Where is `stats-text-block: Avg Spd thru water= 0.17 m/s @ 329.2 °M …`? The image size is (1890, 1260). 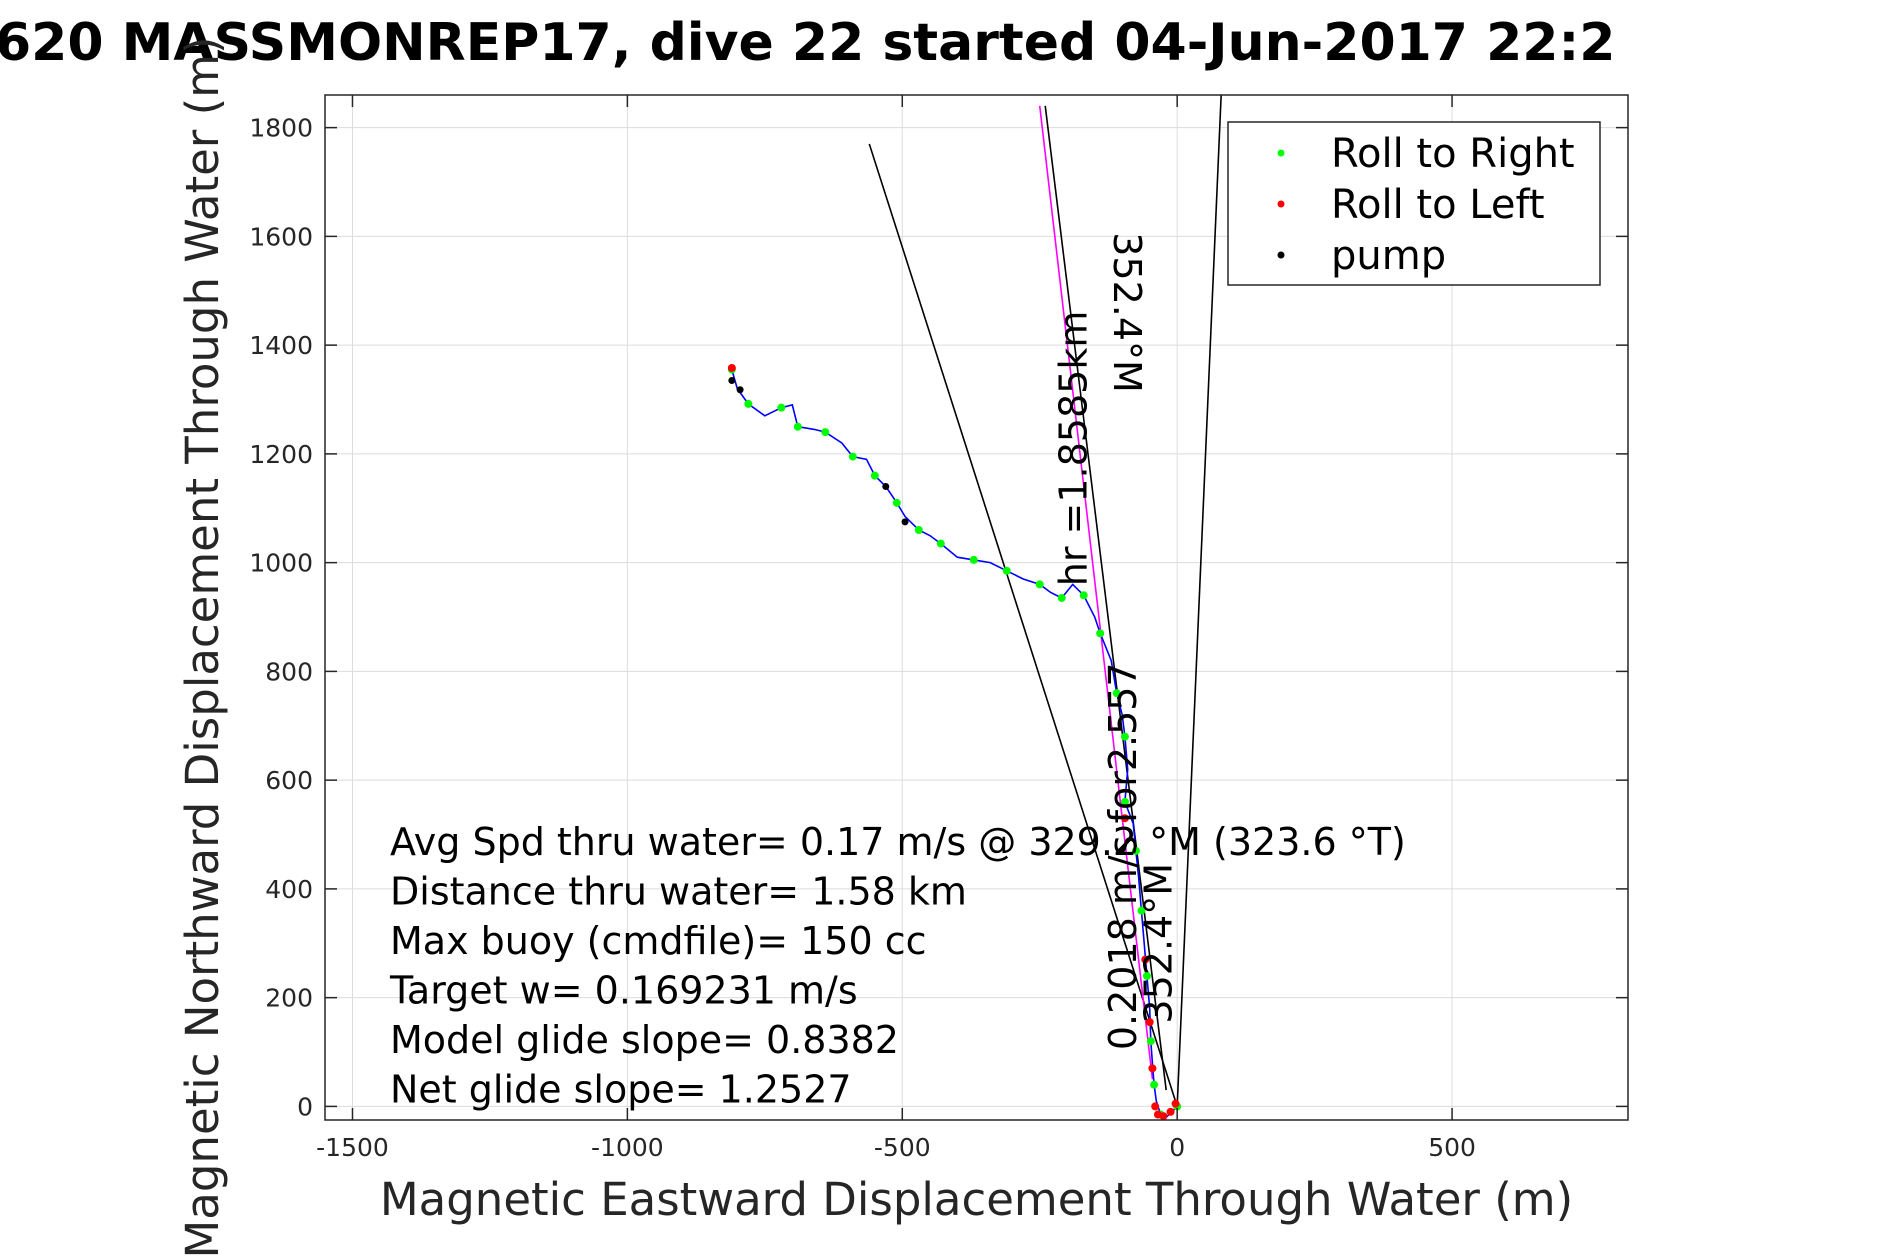 stats-text-block: Avg Spd thru water= 0.17 m/s @ 329.2 °M … is located at coordinates (897, 966).